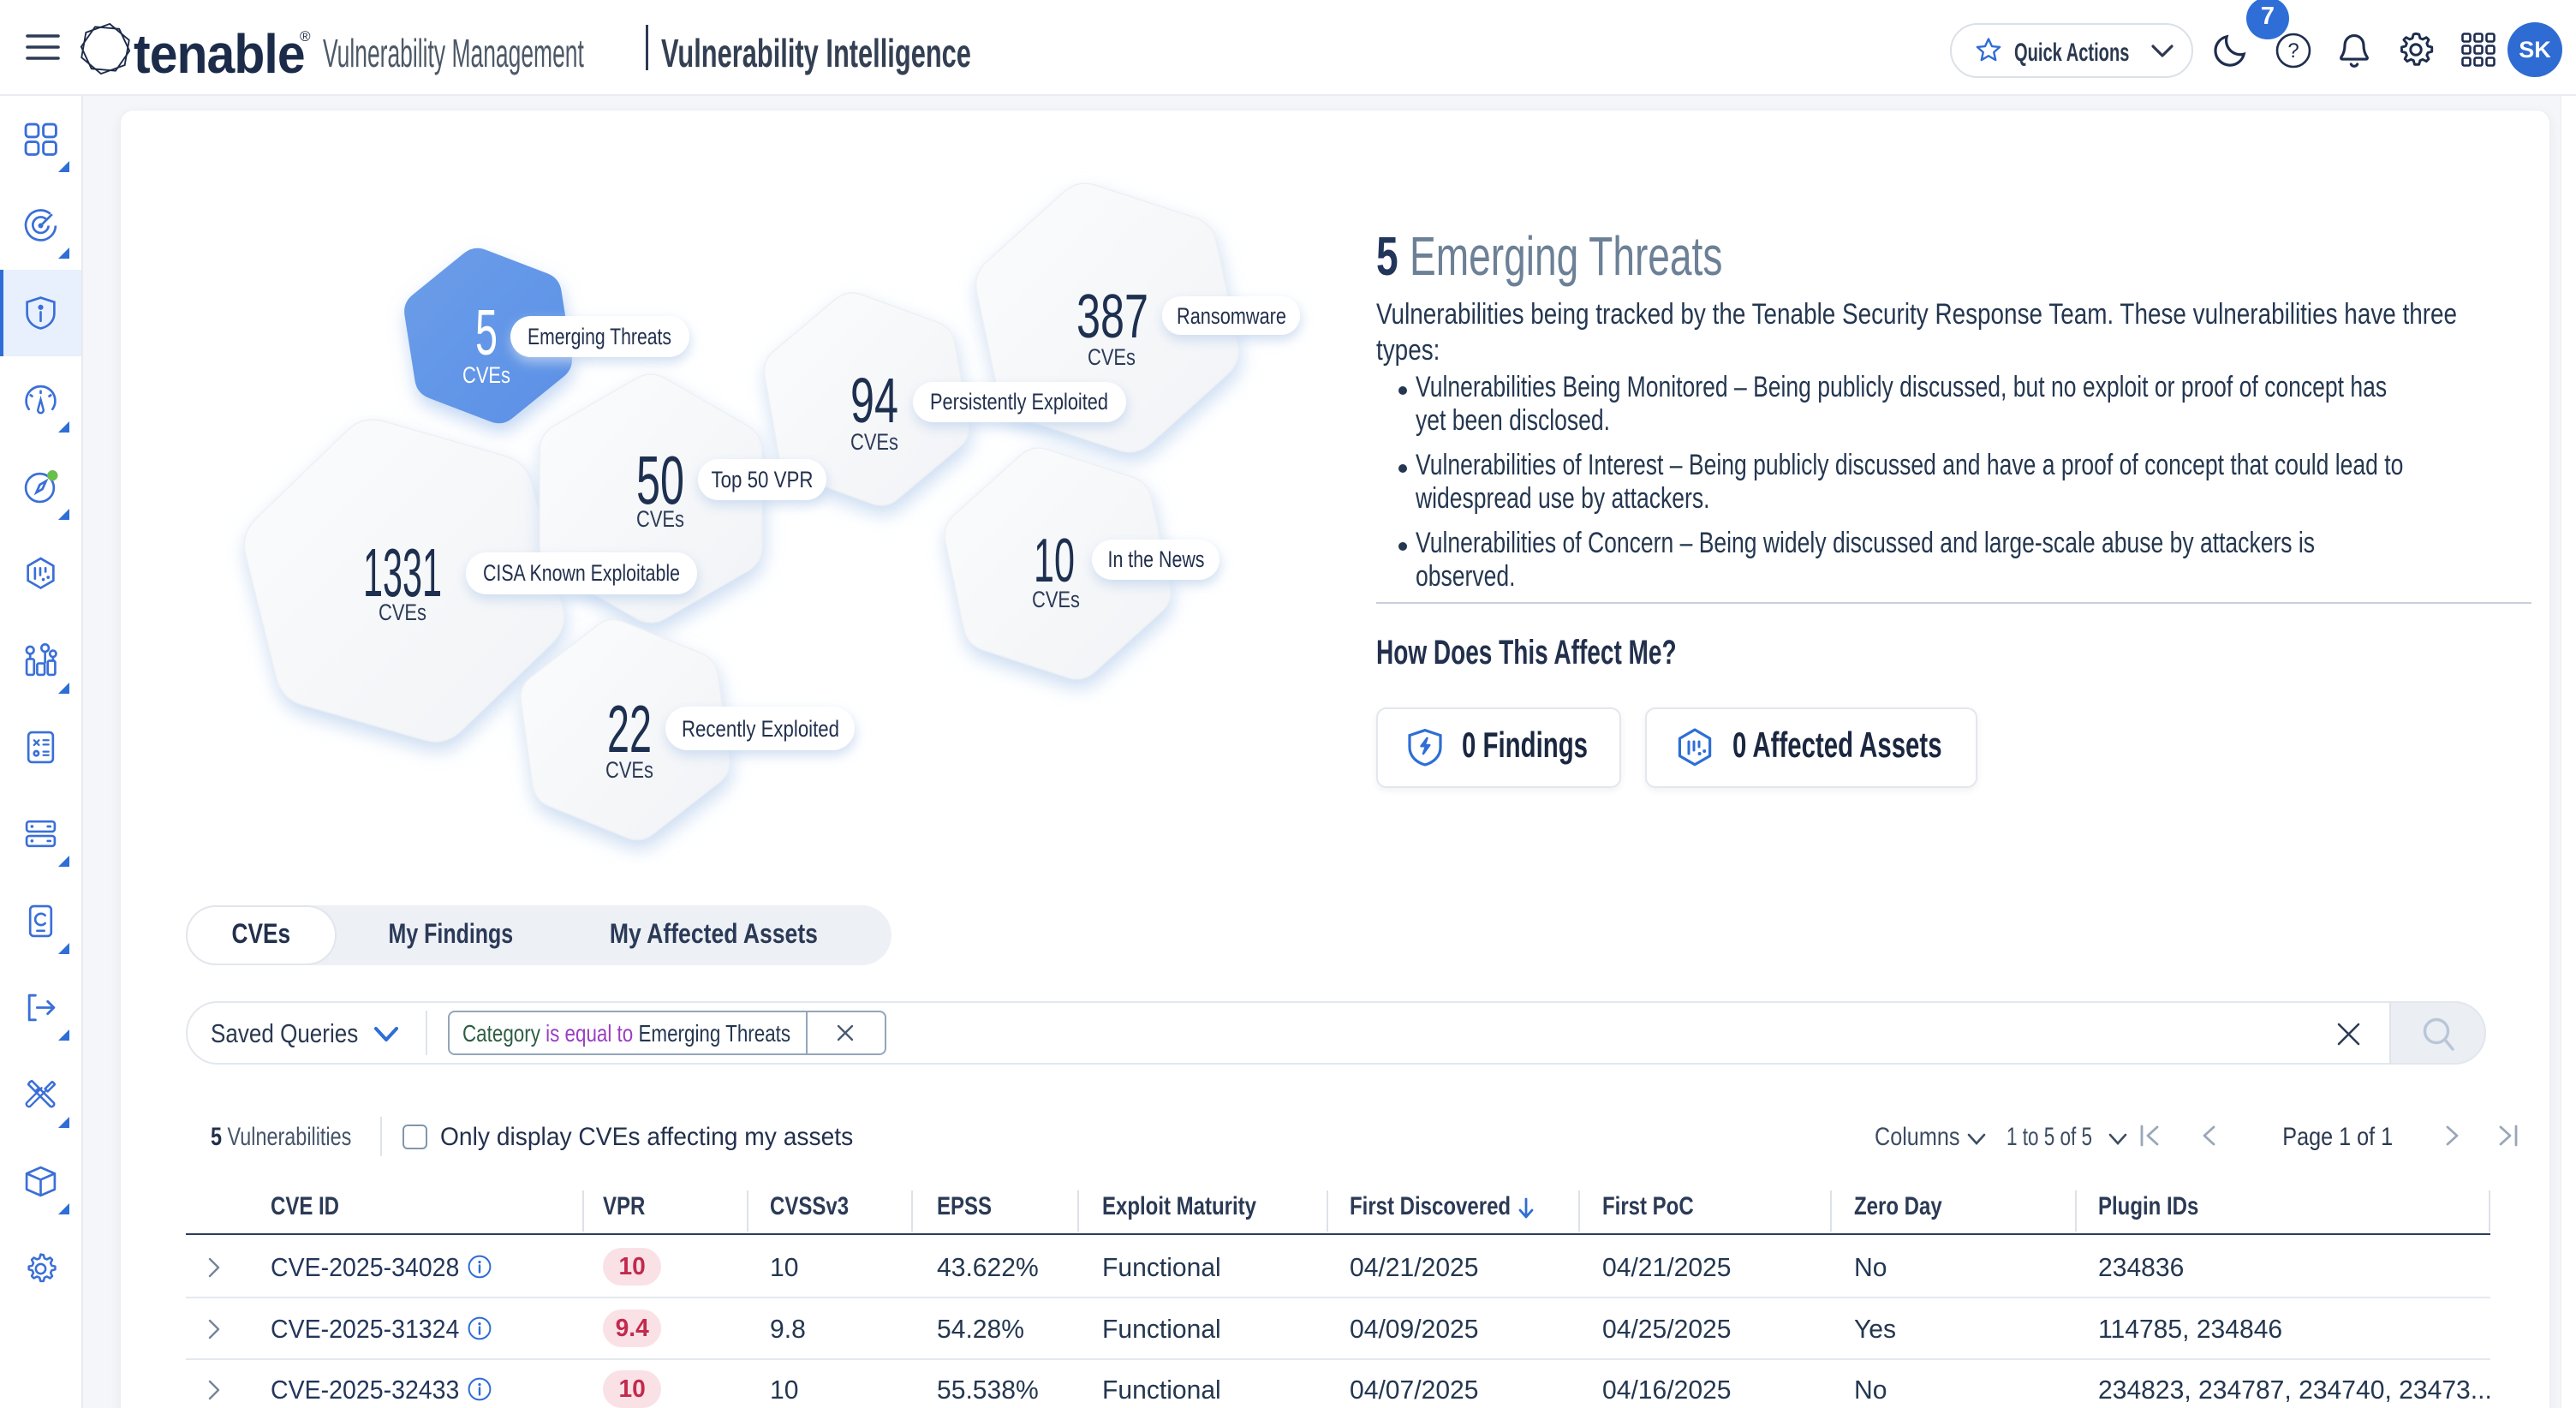  Describe the element at coordinates (760, 729) in the screenshot. I see `svg-text: Recently Exploited` at that location.